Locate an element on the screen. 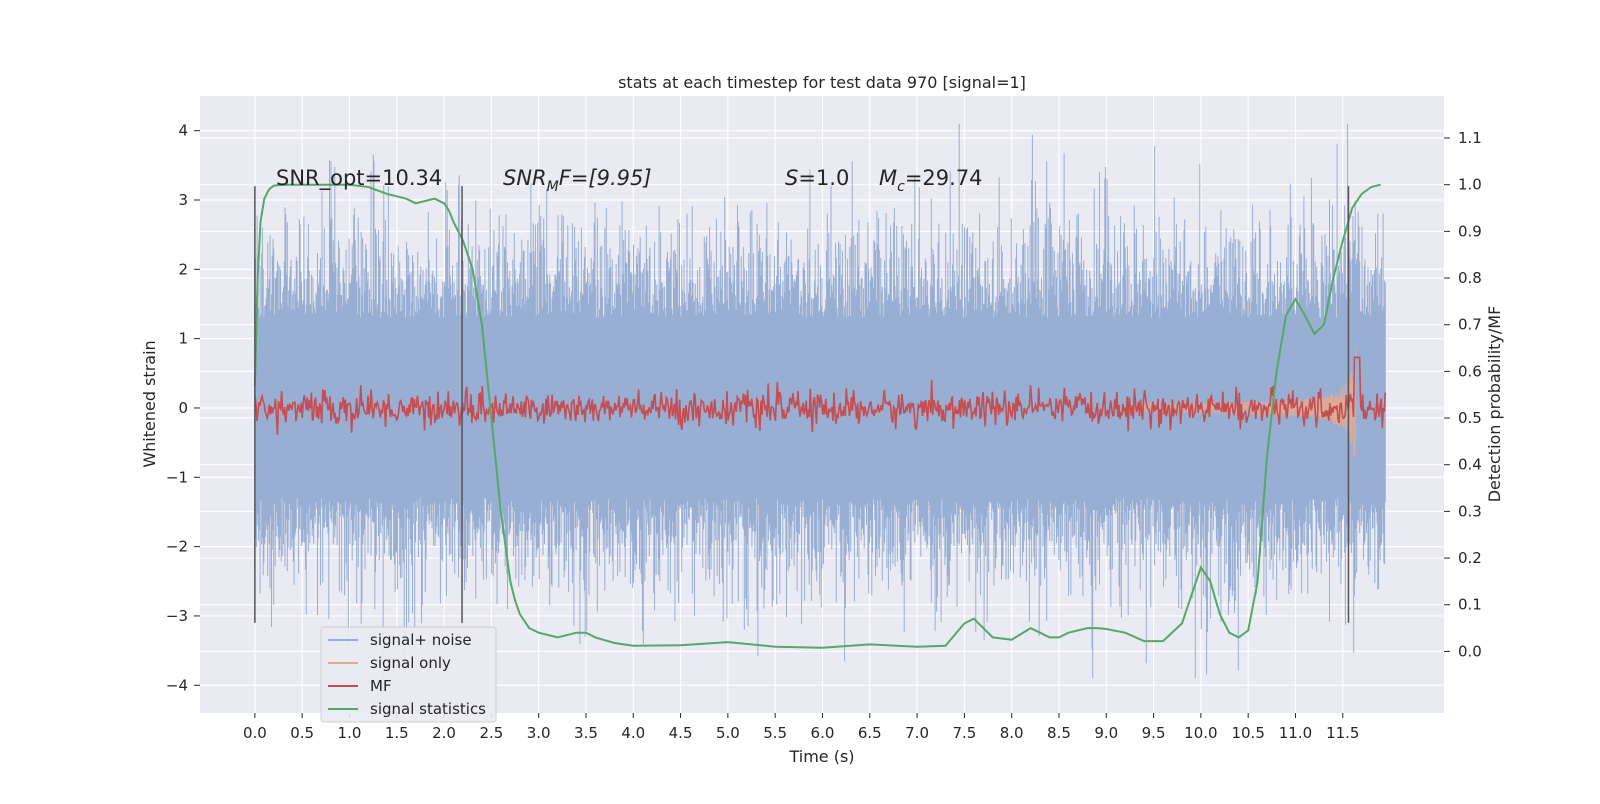  annotation-snr-mf: SNRMF=[9.95] is located at coordinates (577, 180).